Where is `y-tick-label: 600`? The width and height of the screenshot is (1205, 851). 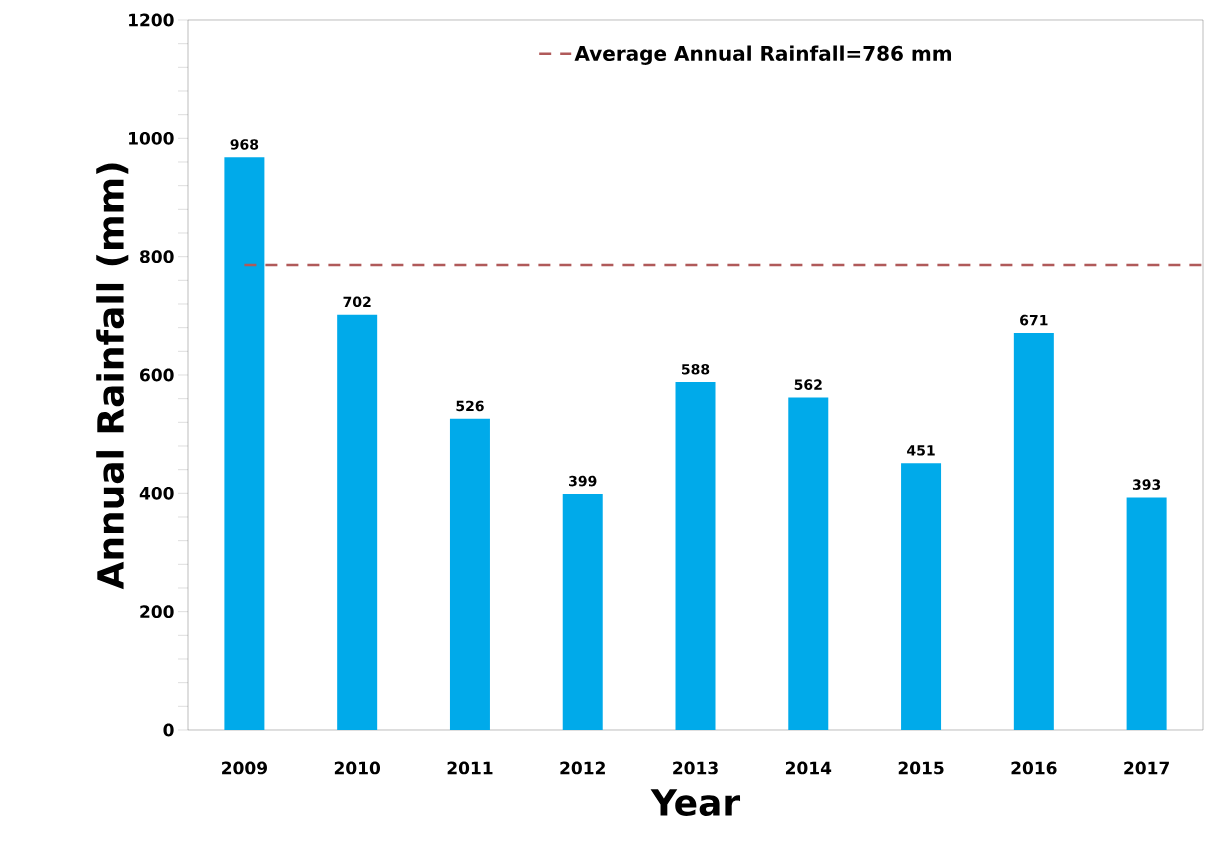 y-tick-label: 600 is located at coordinates (157, 375).